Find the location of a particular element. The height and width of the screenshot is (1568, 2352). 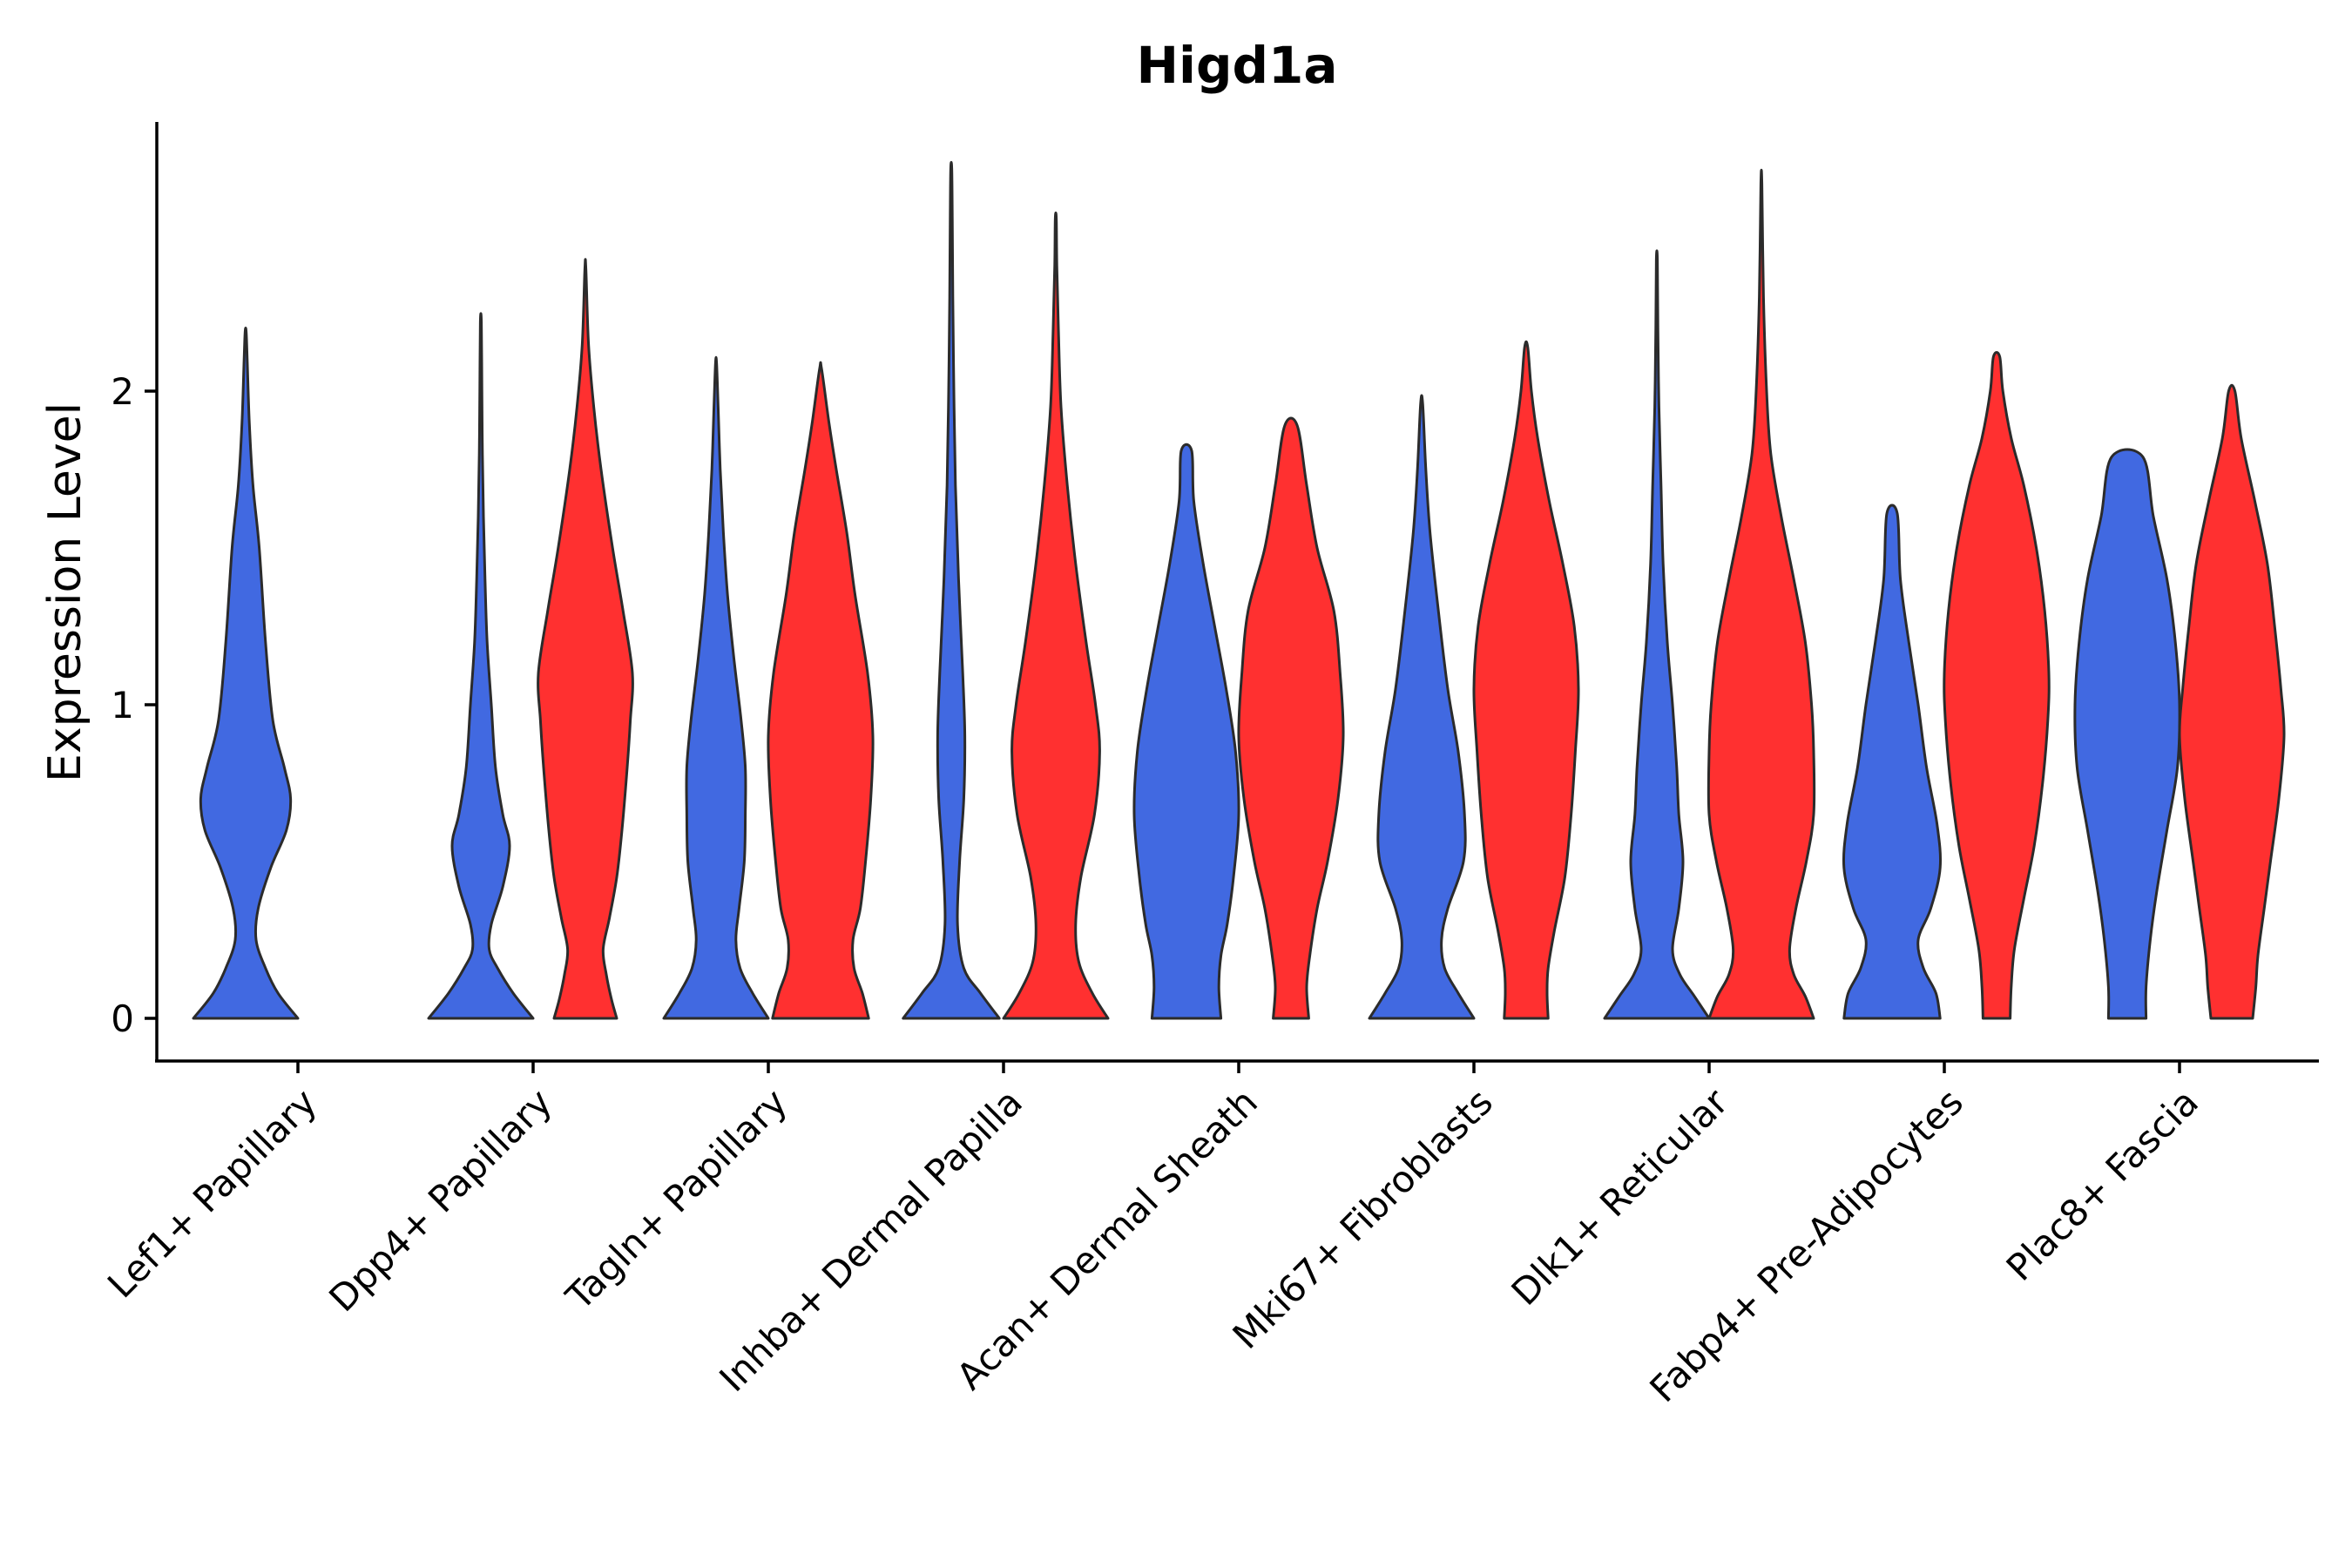

y-ticks-group: 0 1 2 is located at coordinates (134, 705).